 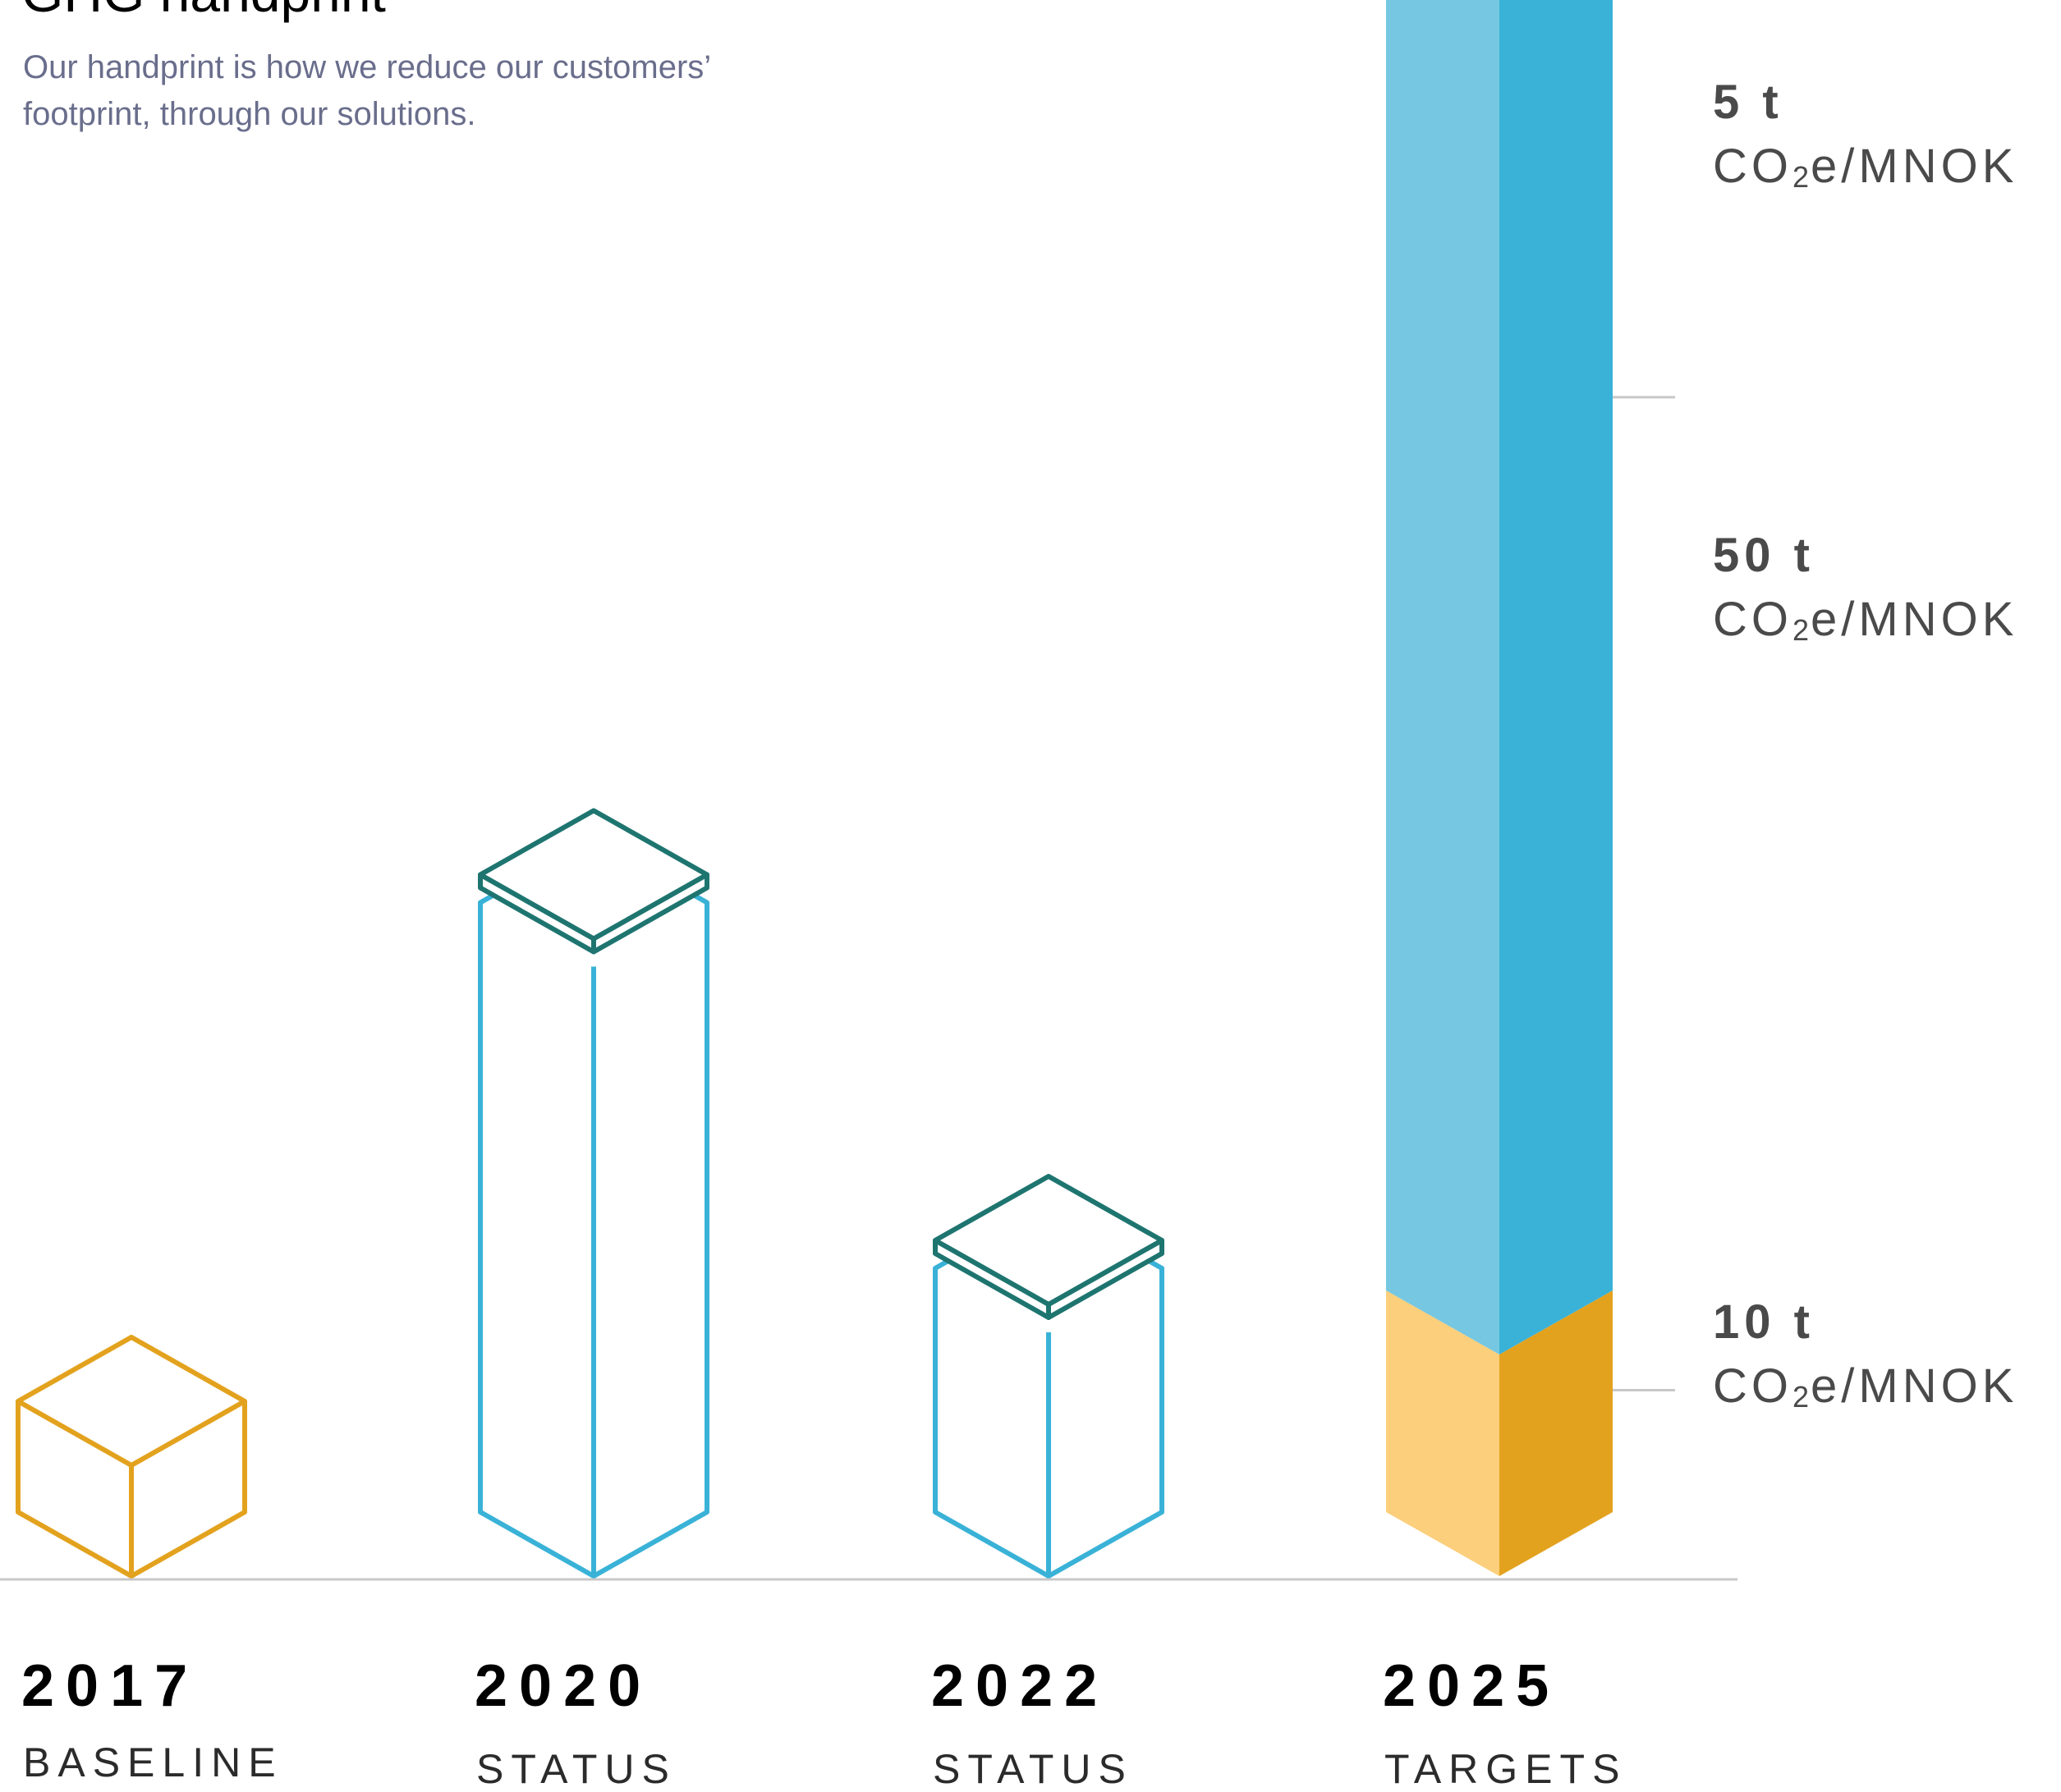 I want to click on annotation-leader-lines, so click(x=1644, y=893).